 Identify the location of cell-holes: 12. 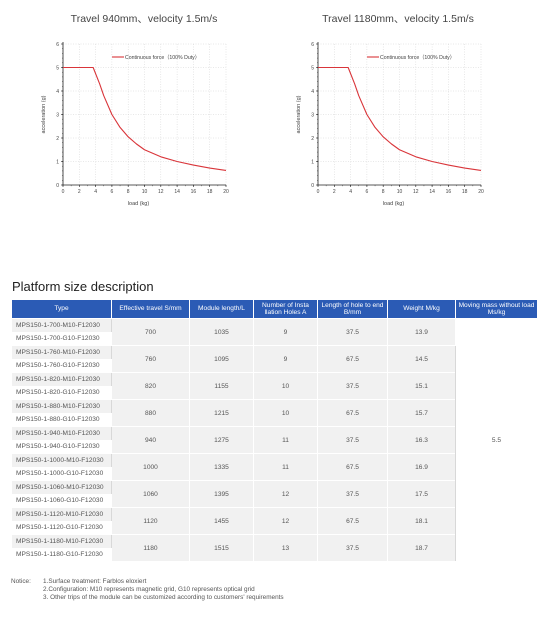
(285, 494).